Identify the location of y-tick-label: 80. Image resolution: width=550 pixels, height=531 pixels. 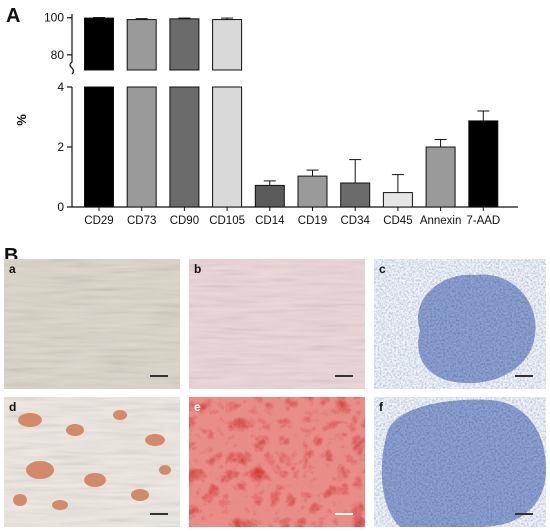
(58, 55).